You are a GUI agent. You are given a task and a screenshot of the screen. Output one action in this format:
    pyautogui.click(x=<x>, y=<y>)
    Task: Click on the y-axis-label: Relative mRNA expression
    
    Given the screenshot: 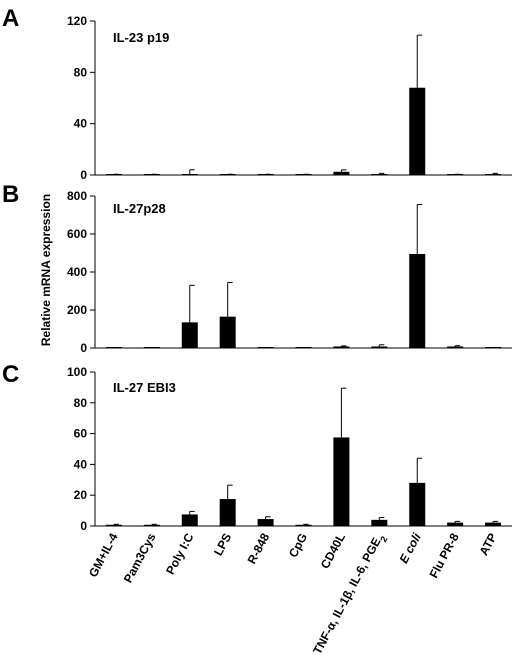 What is the action you would take?
    pyautogui.click(x=46, y=270)
    